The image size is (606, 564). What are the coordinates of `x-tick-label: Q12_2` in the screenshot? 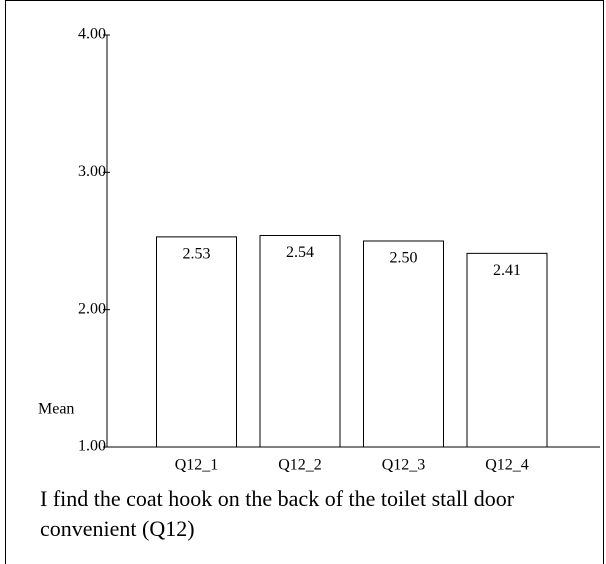 It's located at (300, 465).